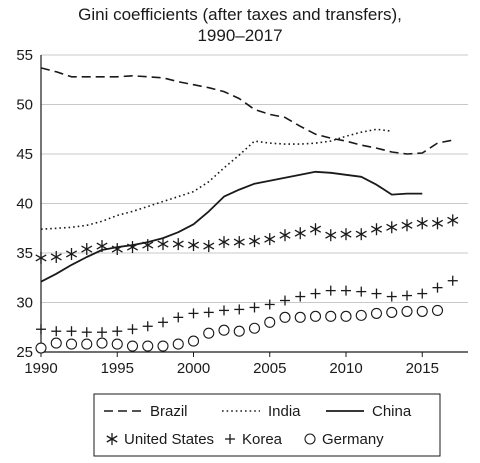  I want to click on legend-label-brazil: Brazil, so click(169, 411).